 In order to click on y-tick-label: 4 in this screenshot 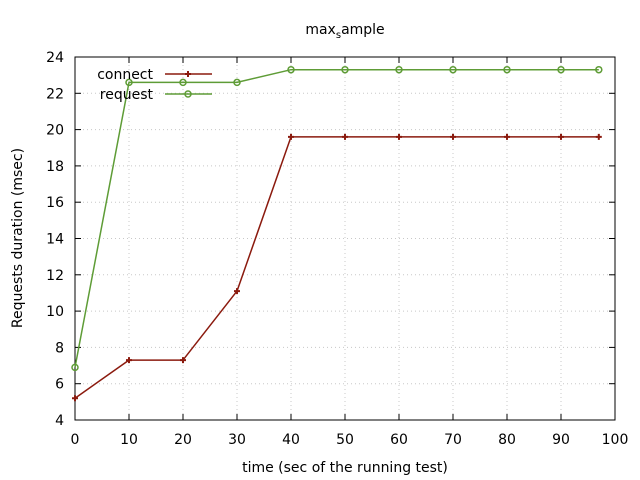, I will do `click(59, 421)`.